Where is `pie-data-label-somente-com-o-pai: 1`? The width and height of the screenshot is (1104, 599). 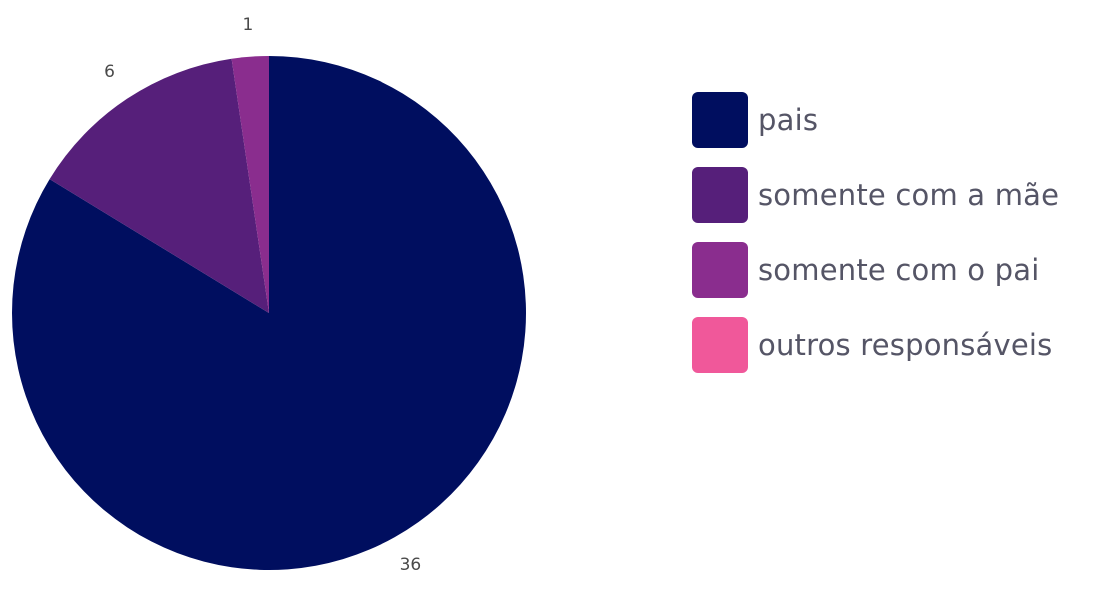 pie-data-label-somente-com-o-pai: 1 is located at coordinates (247, 25).